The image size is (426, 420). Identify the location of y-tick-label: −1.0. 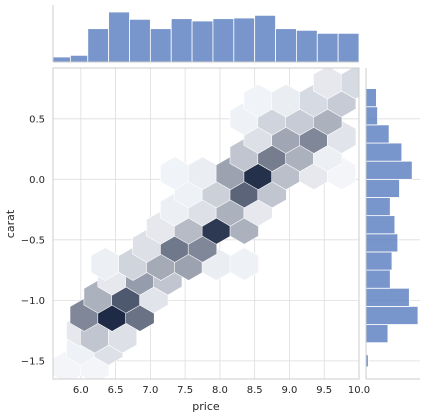
(33, 301).